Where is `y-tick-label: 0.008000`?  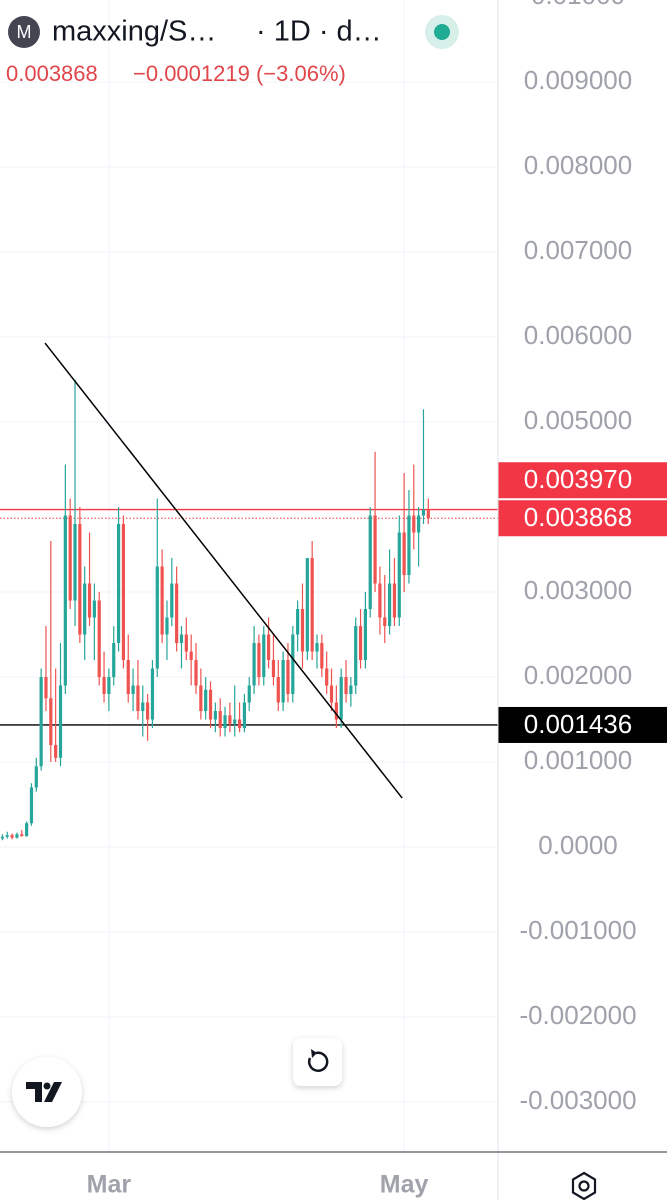
y-tick-label: 0.008000 is located at coordinates (578, 165).